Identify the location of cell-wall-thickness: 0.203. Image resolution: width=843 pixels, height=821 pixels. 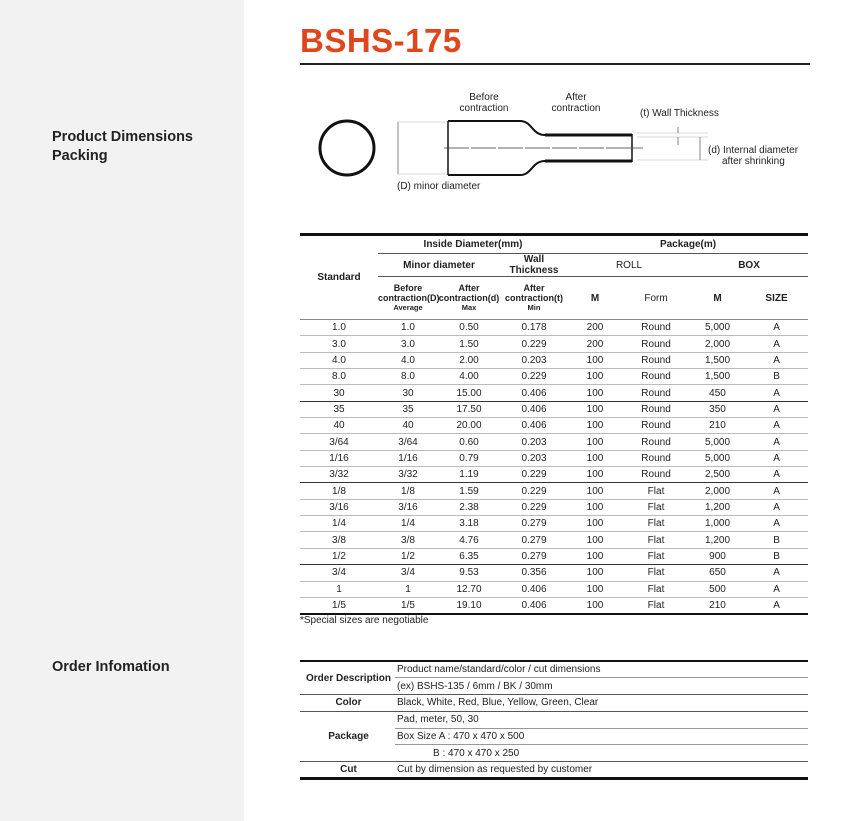
(534, 361).